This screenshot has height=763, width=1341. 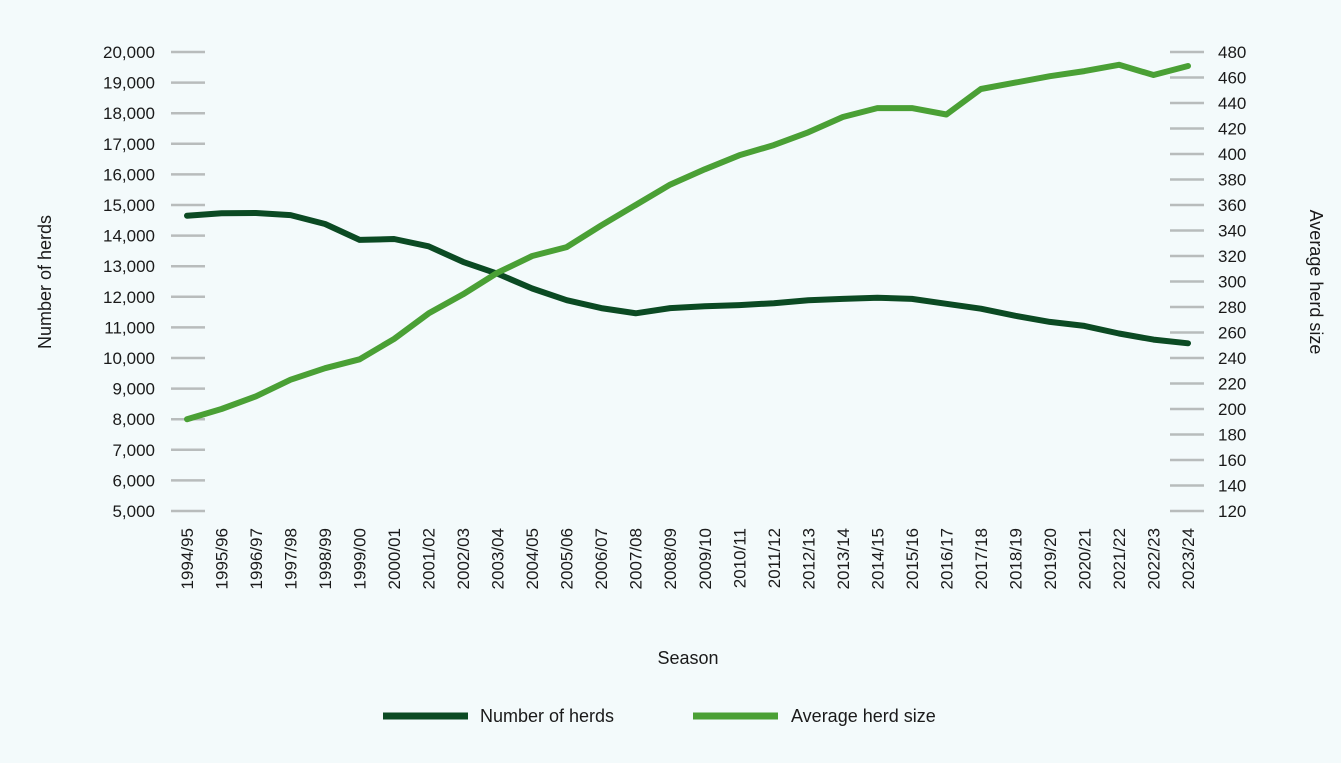 I want to click on right-axis-tick-label: 340, so click(x=1232, y=231).